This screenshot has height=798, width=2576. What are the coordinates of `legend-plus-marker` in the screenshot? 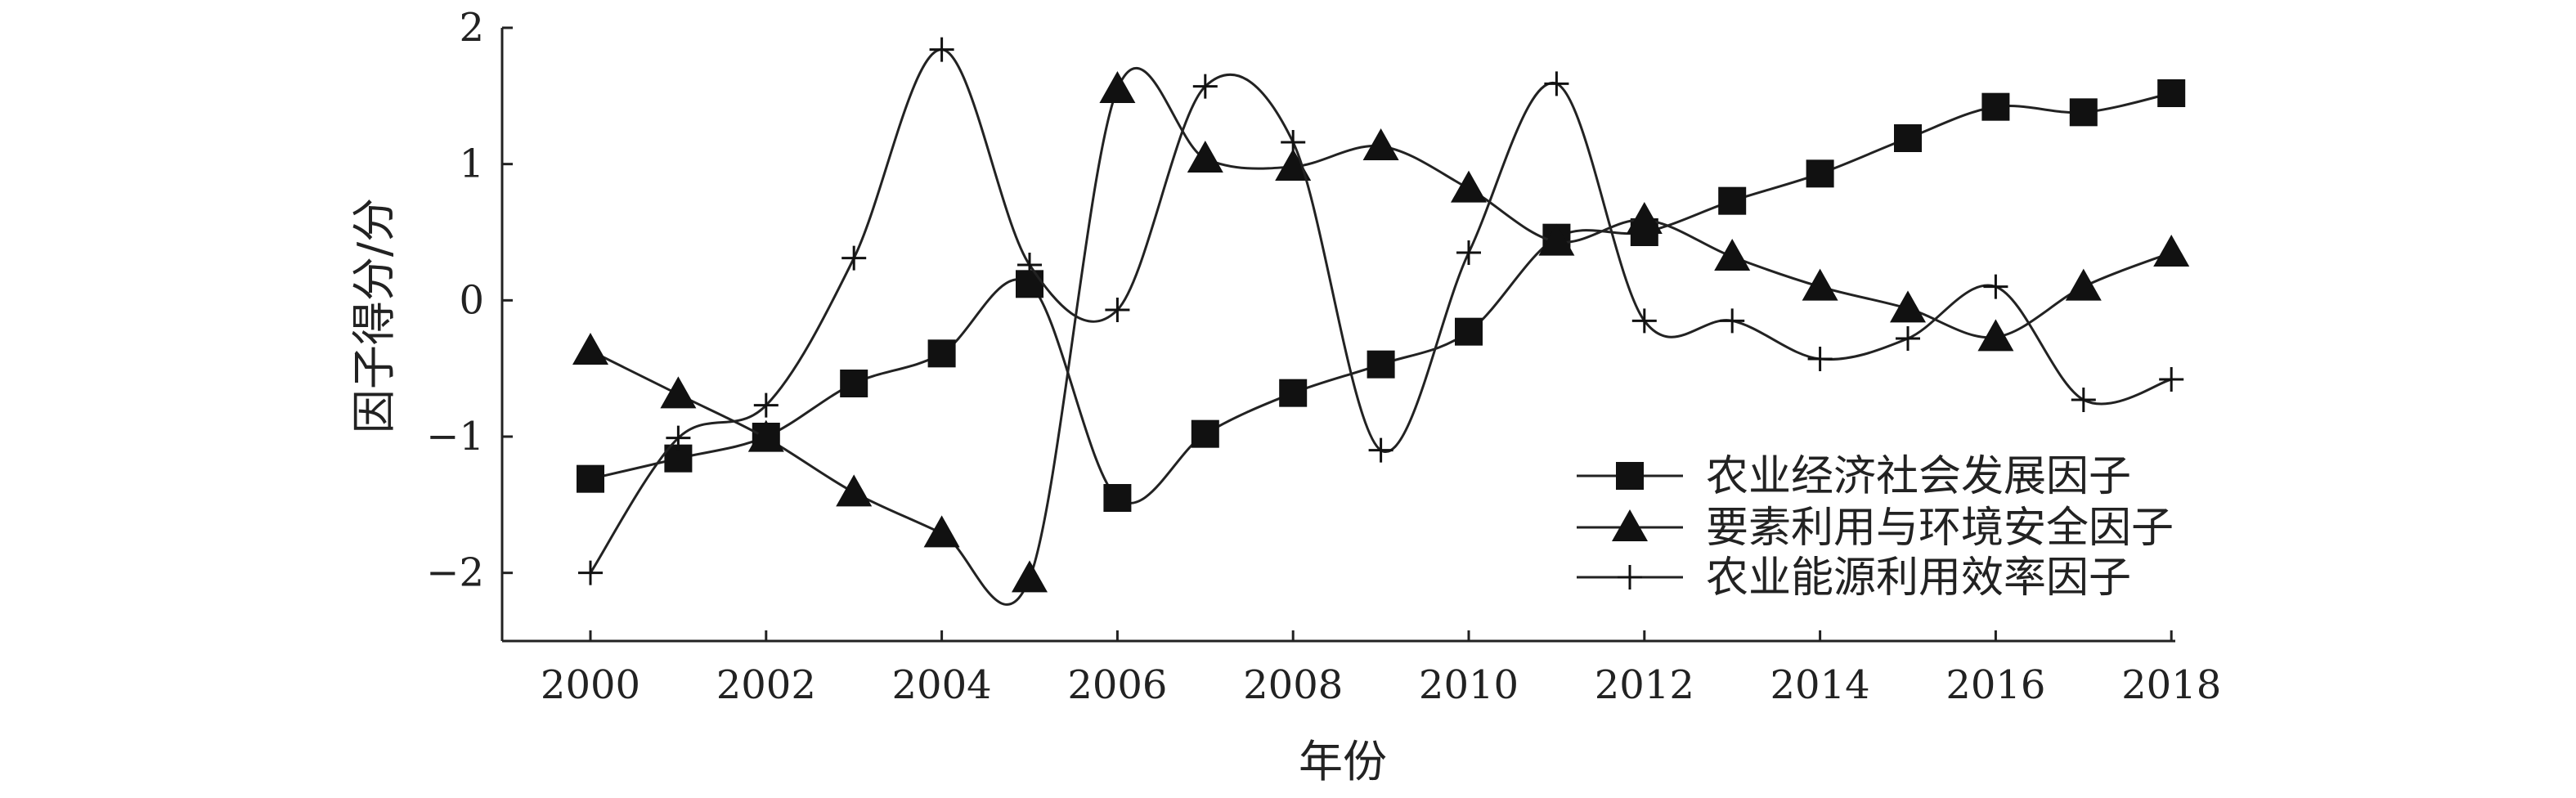 It's located at (1630, 577).